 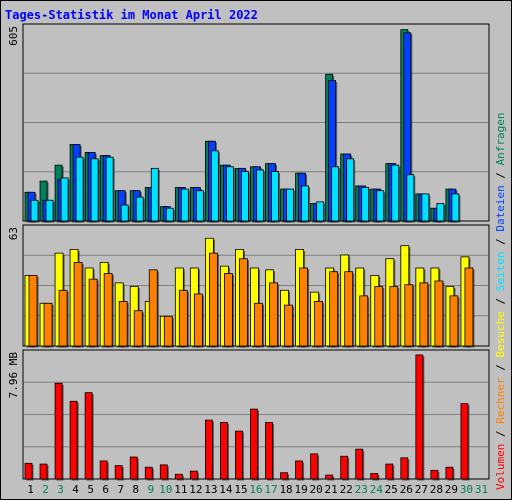 I want to click on x-tick-label-day-25: 25, so click(x=391, y=489).